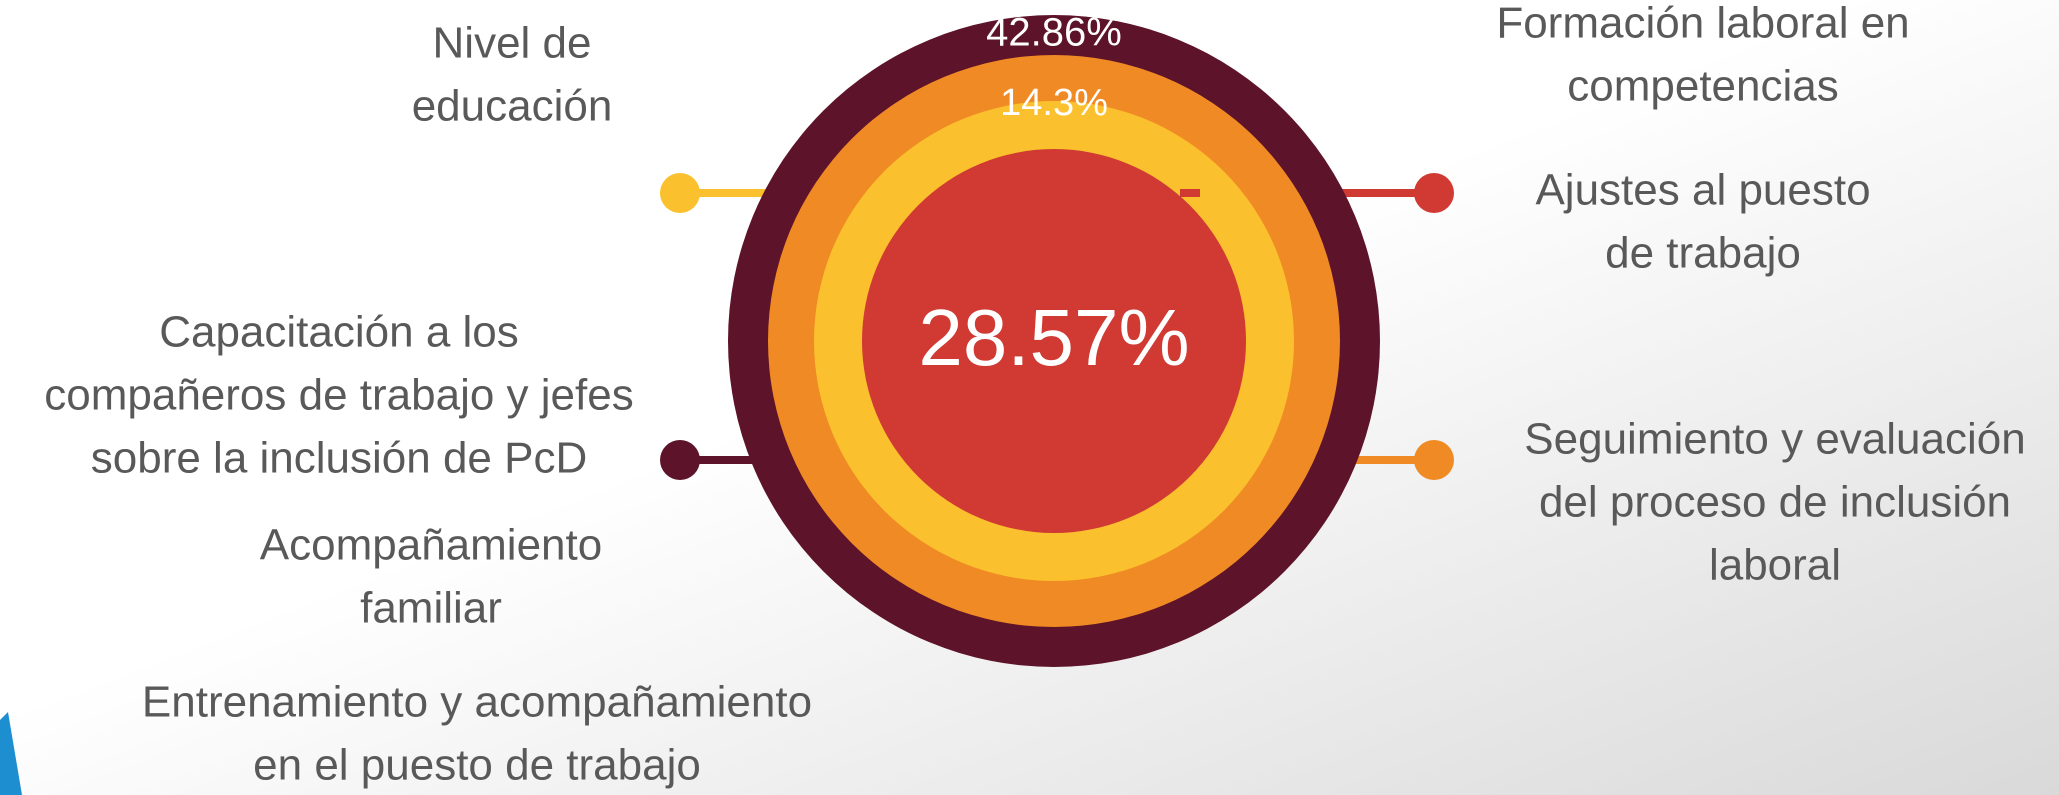  I want to click on label-line: laboral, so click(1775, 565).